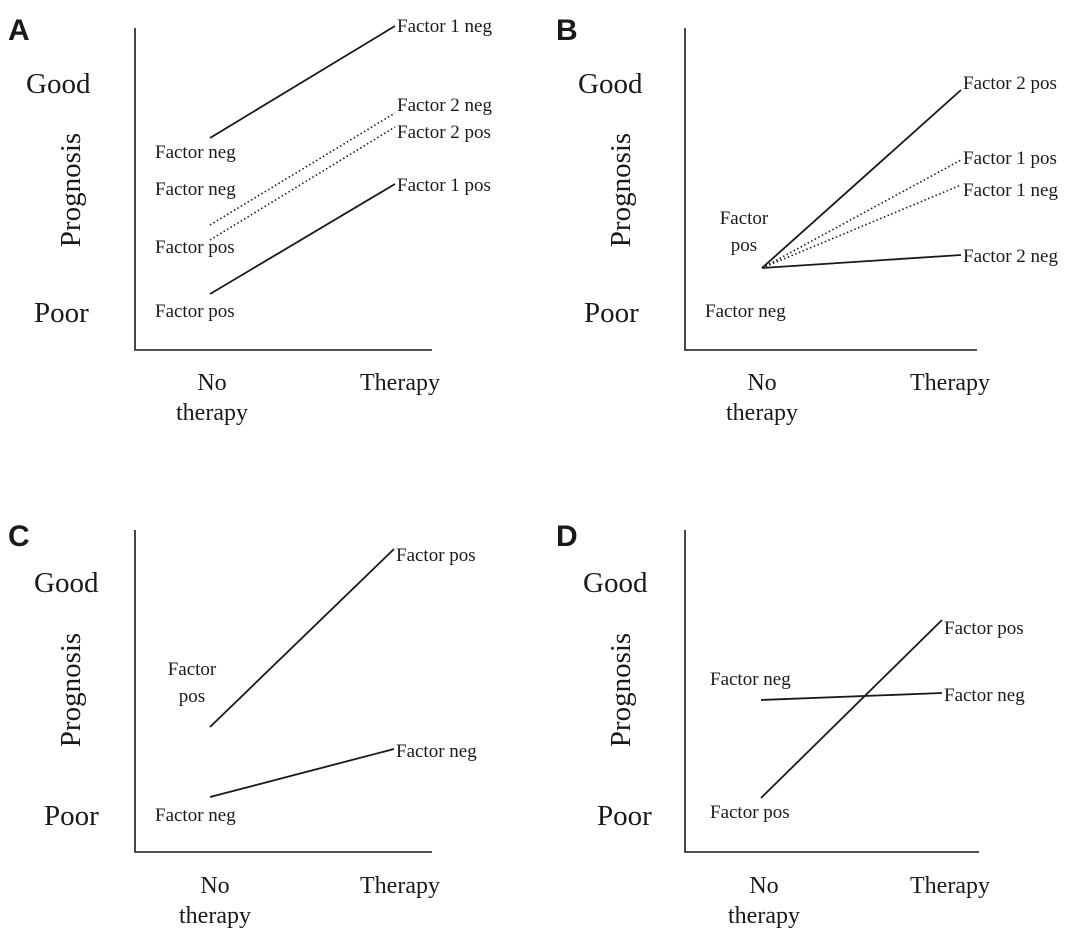  I want to click on panel-letter-a: A, so click(19, 30).